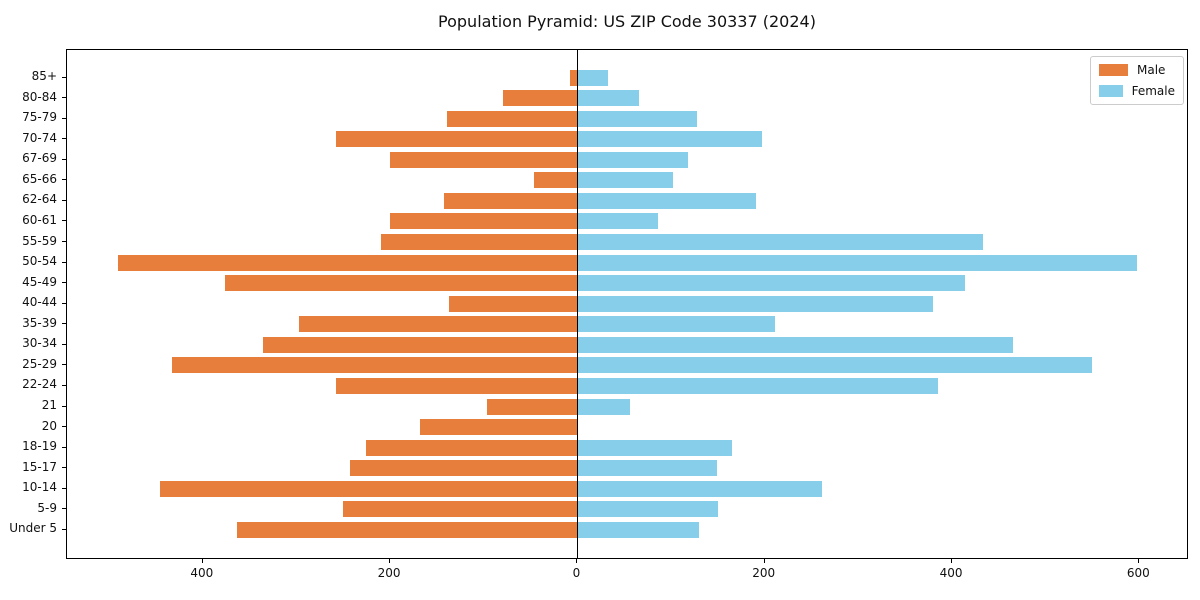 The height and width of the screenshot is (600, 1200). What do you see at coordinates (39, 178) in the screenshot?
I see `y-tick-label: 65-66` at bounding box center [39, 178].